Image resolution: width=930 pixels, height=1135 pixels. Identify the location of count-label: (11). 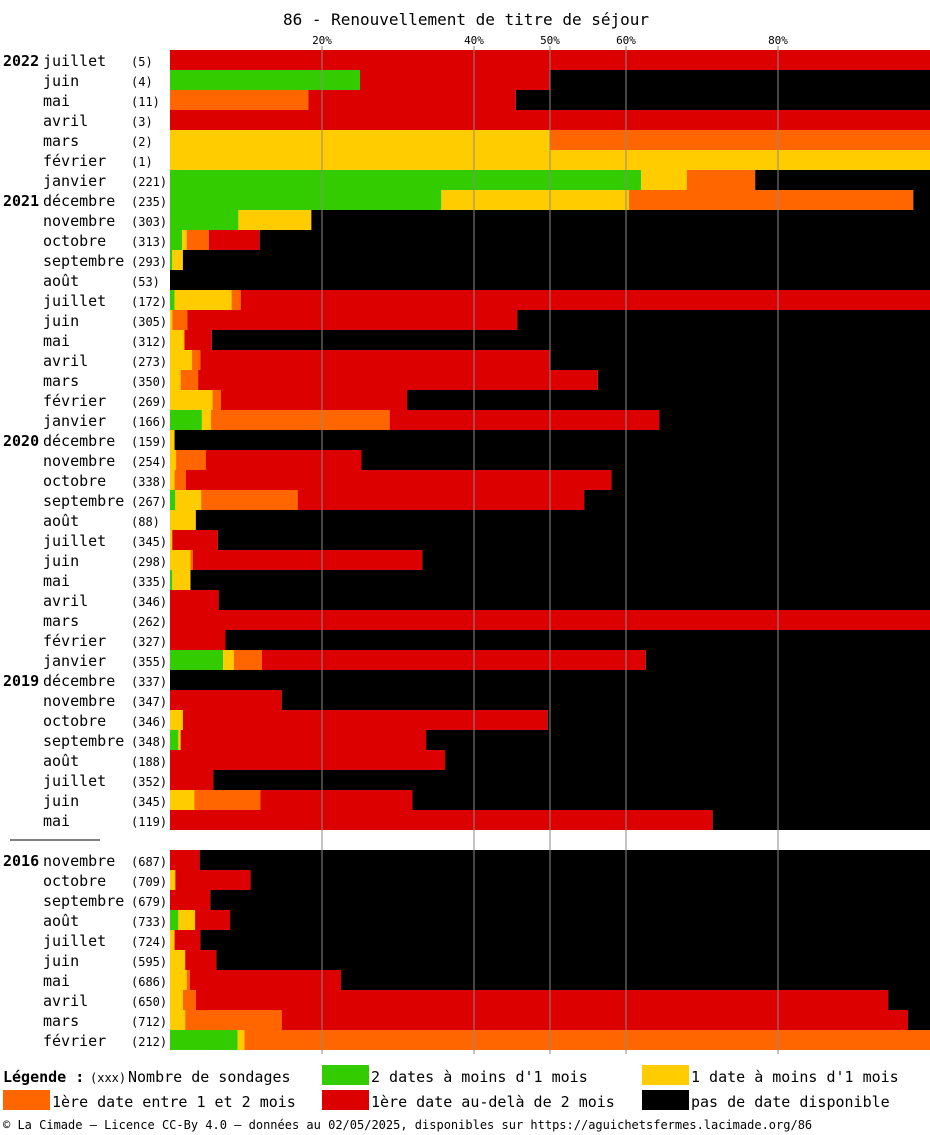
(145, 102).